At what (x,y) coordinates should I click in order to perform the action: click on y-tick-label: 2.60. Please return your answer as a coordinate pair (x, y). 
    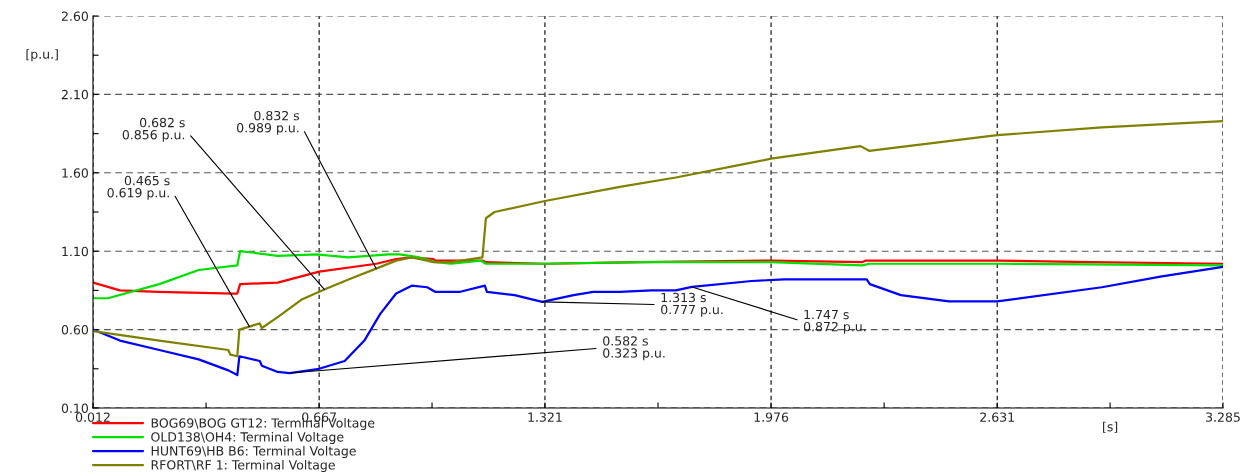
    Looking at the image, I should click on (74, 16).